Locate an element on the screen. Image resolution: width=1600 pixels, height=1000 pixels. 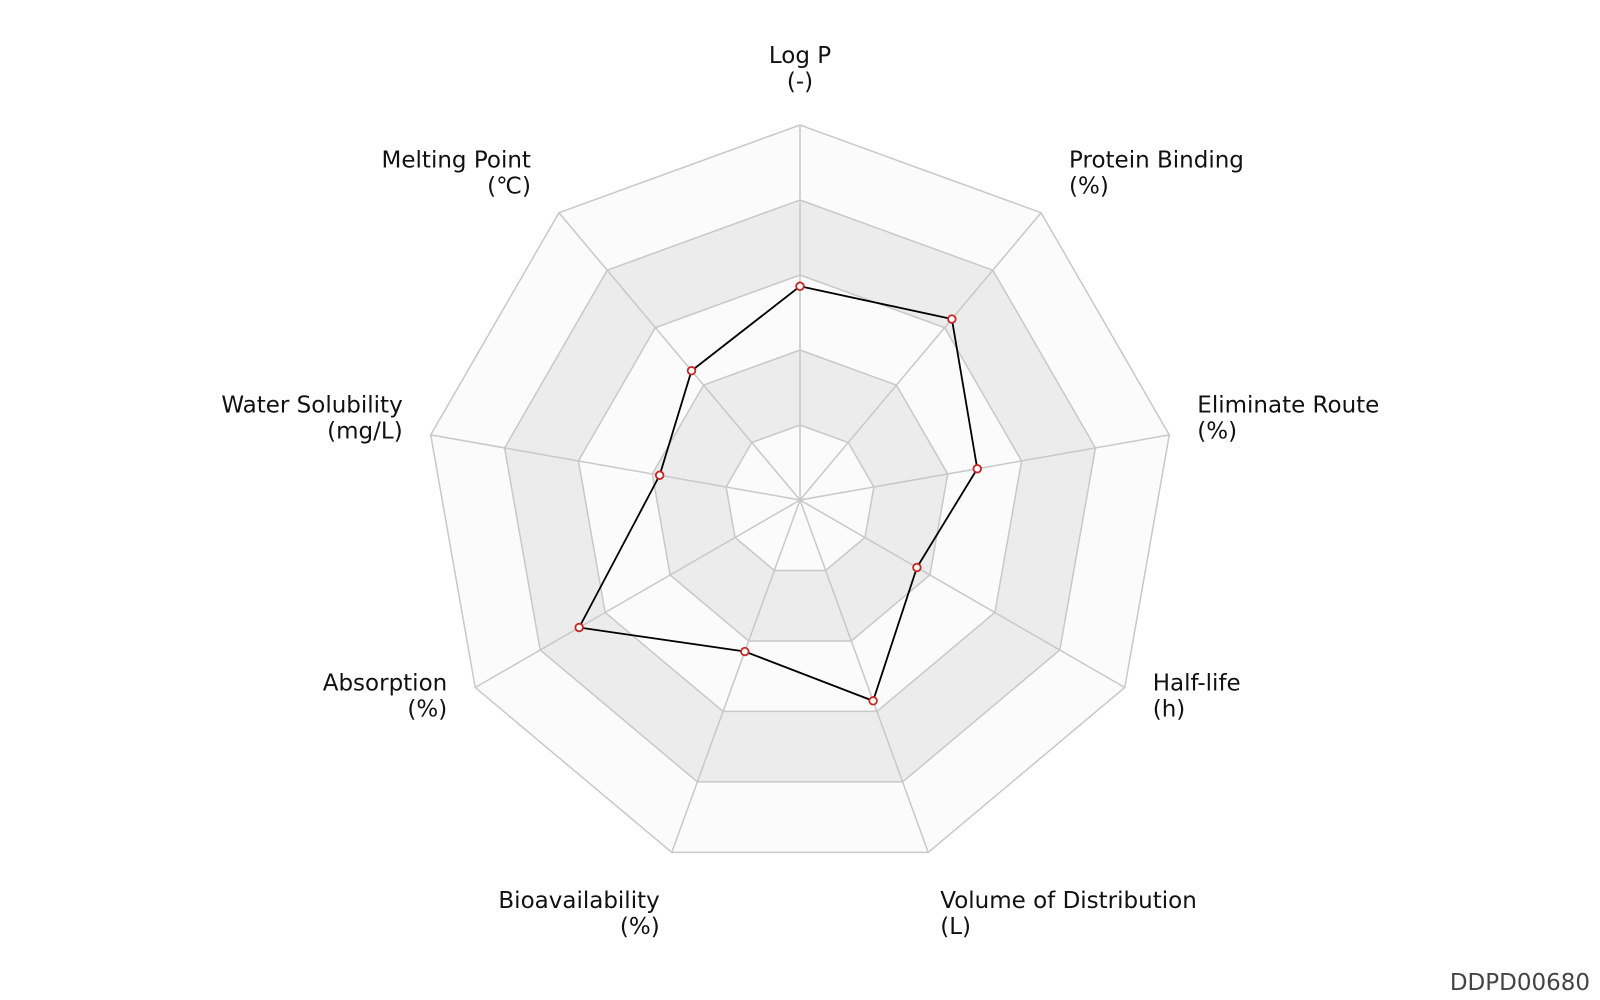
axis-label-unit-5: (%) is located at coordinates (640, 927).